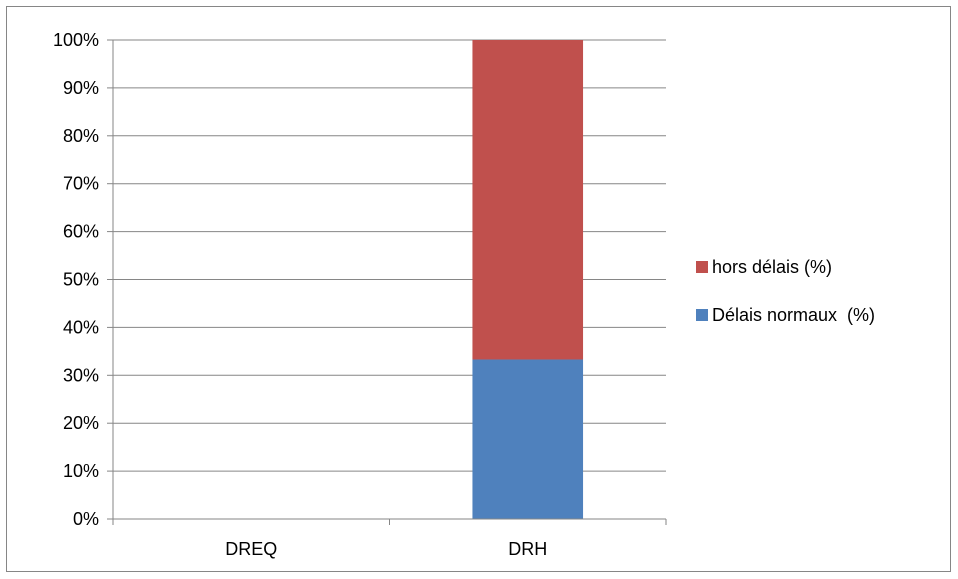 Image resolution: width=958 pixels, height=579 pixels. What do you see at coordinates (81, 327) in the screenshot?
I see `y-tick-label: 40%` at bounding box center [81, 327].